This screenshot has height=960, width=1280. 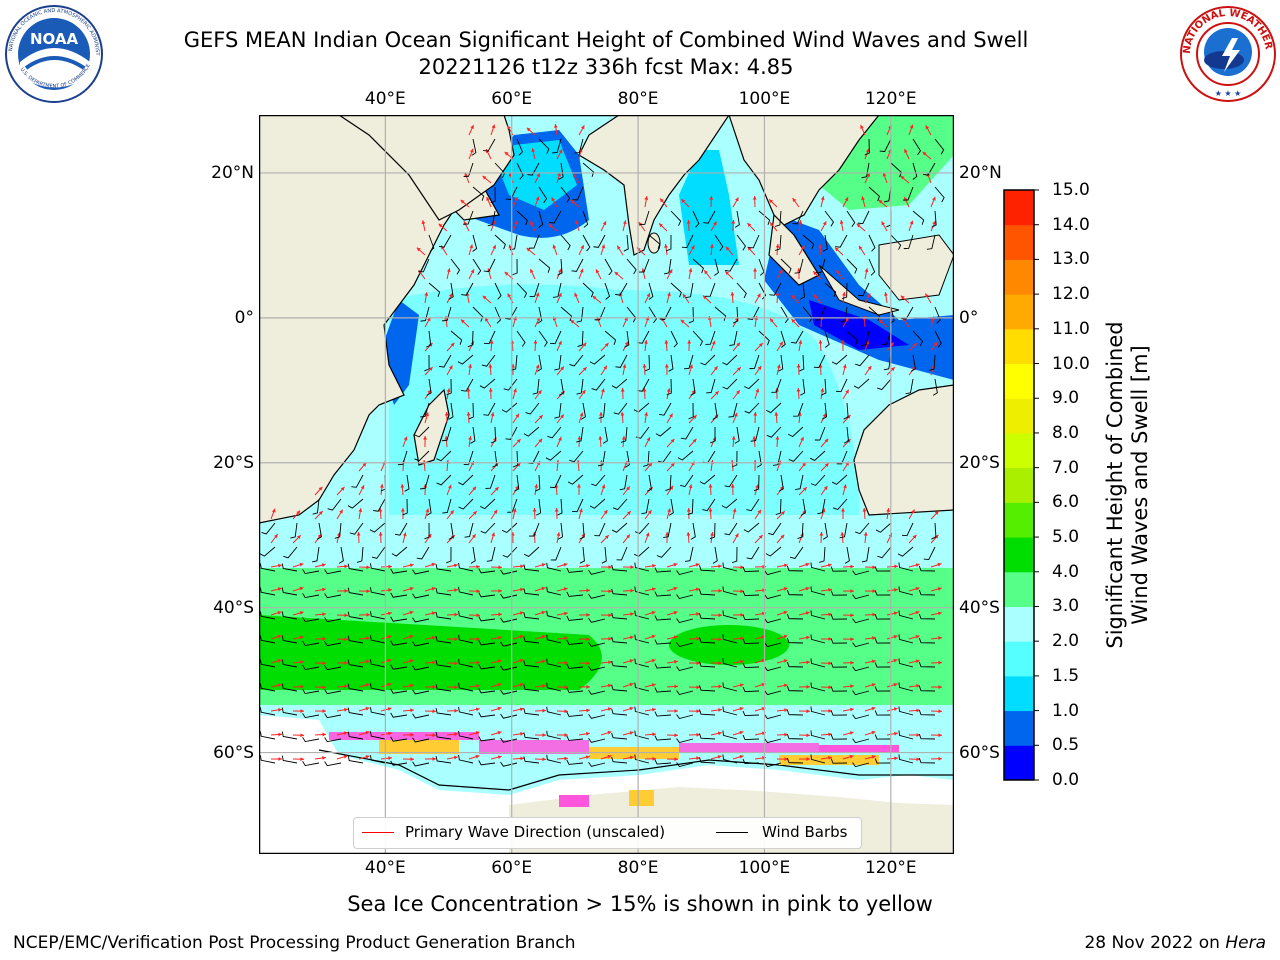 What do you see at coordinates (232, 172) in the screenshot?
I see `lat-label-left: 20°N` at bounding box center [232, 172].